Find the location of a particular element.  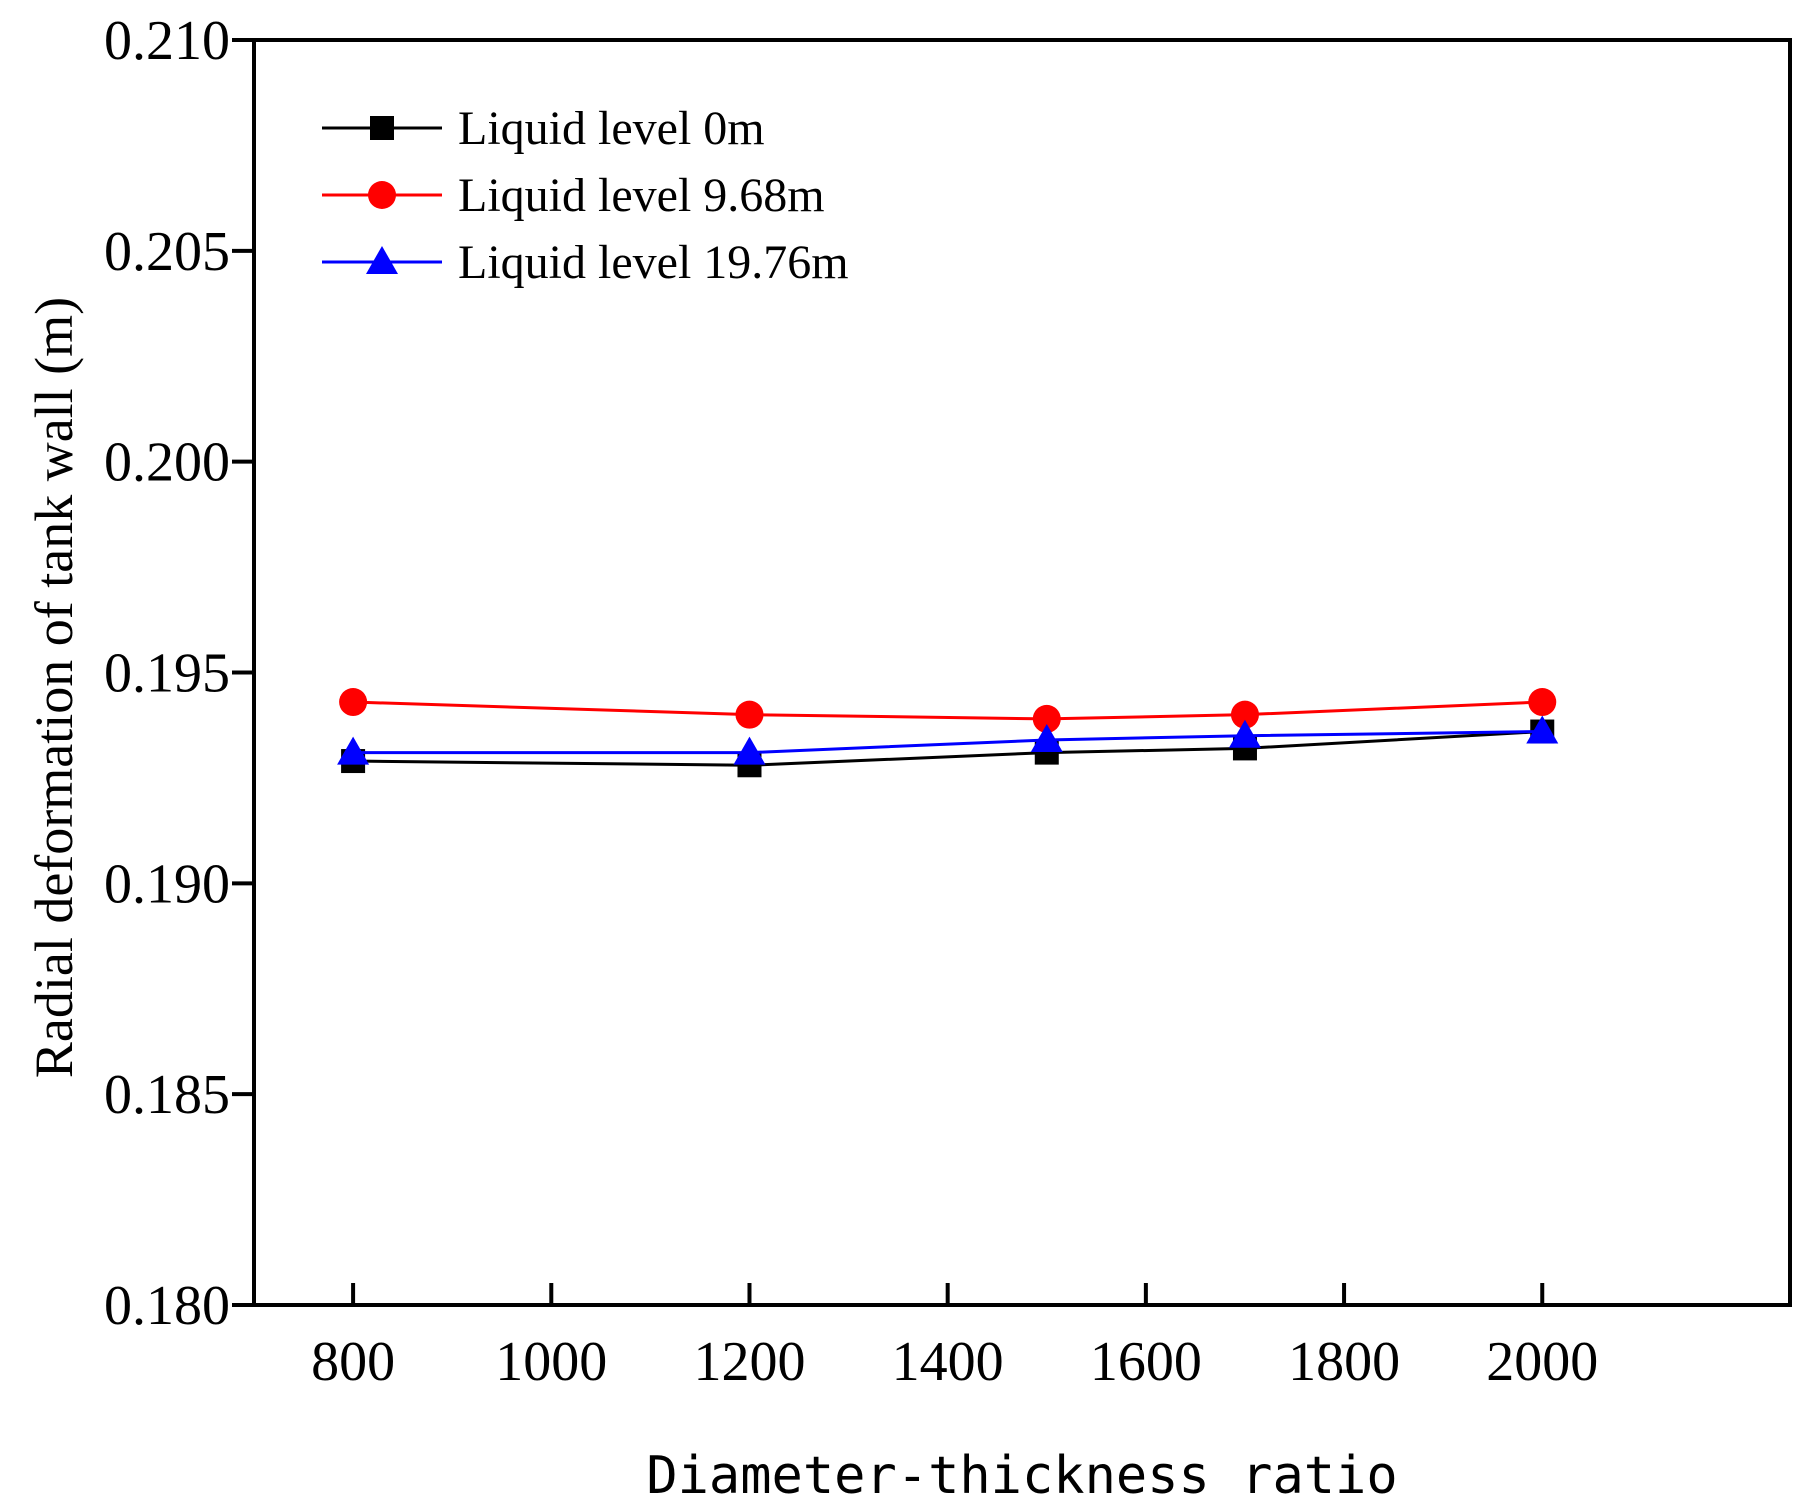

x-axis-title: Diameter-thickness ratio is located at coordinates (1021, 1475).